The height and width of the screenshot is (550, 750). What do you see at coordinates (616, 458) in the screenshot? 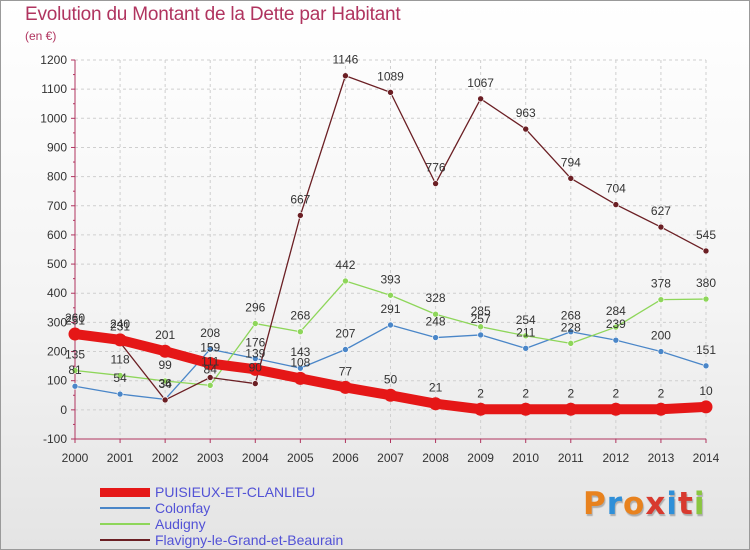
I see `x-tick-label: 2012` at bounding box center [616, 458].